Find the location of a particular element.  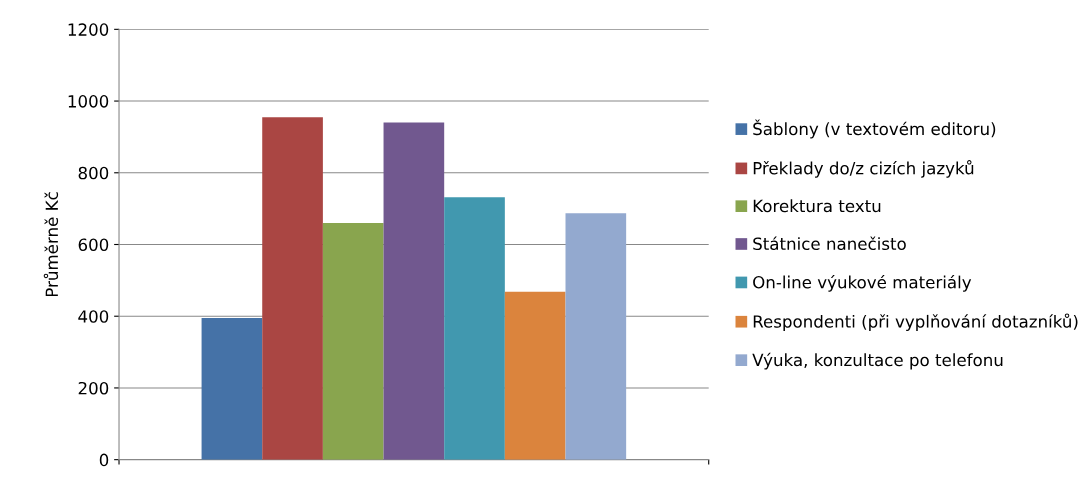

y-tick-label: 600 is located at coordinates (93, 245).